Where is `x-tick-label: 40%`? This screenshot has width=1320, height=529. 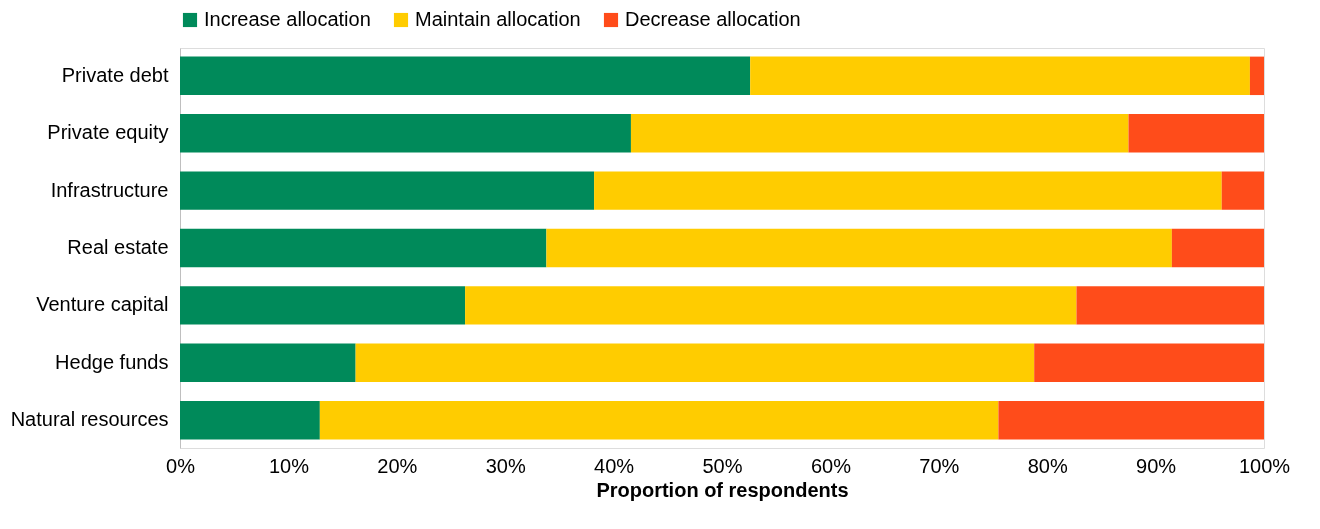 x-tick-label: 40% is located at coordinates (614, 465).